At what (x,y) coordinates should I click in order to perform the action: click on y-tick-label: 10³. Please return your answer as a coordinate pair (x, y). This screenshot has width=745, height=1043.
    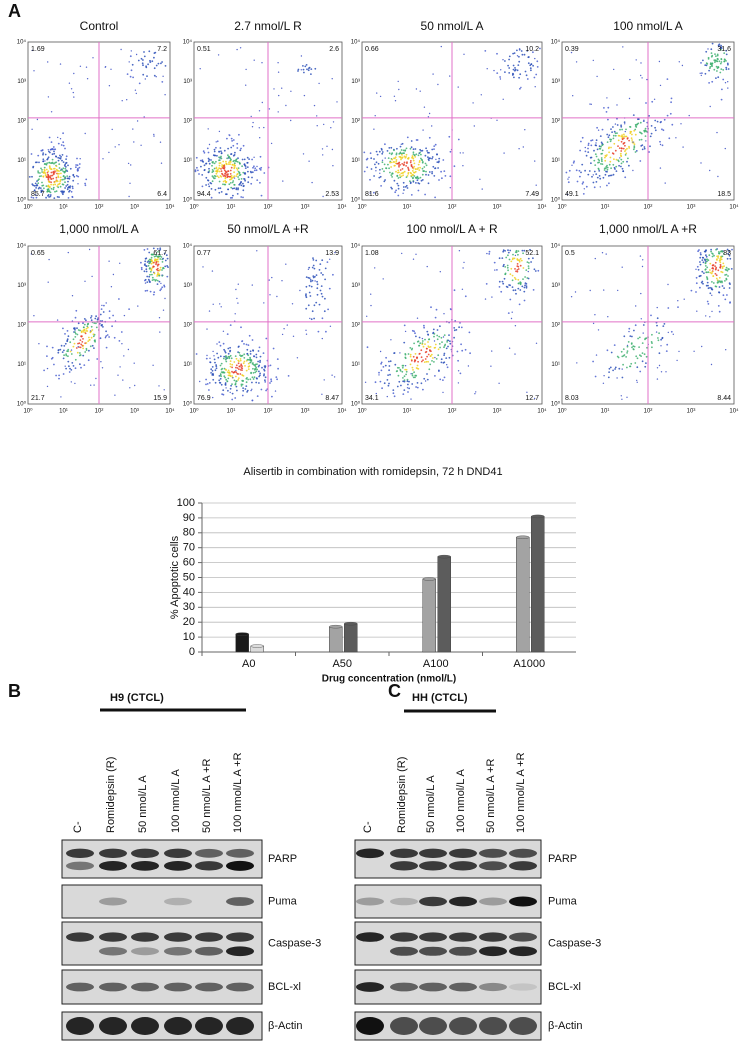
    Looking at the image, I should click on (21, 82).